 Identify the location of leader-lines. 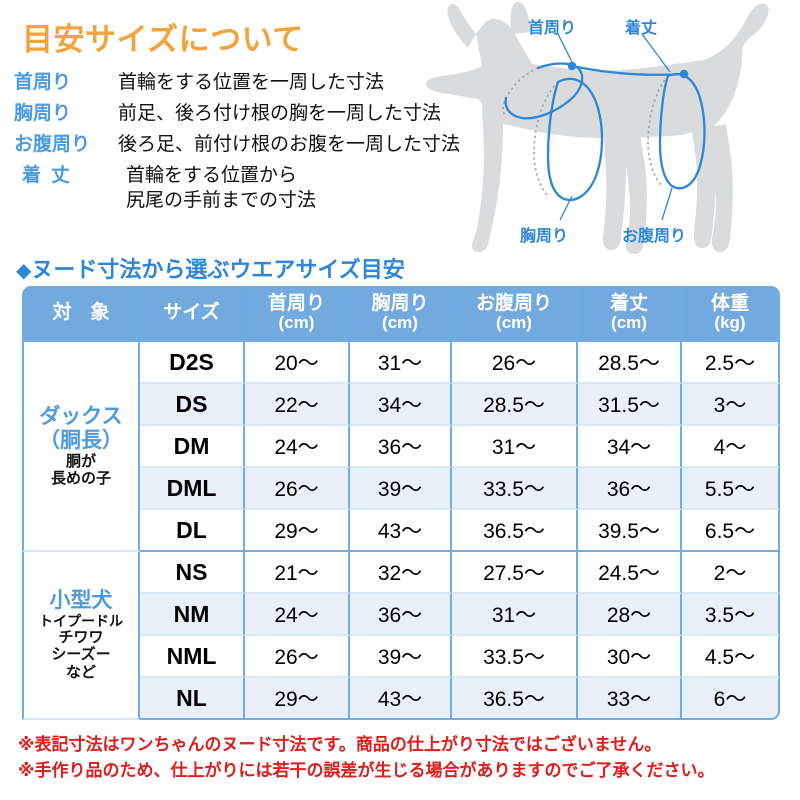
(615, 127).